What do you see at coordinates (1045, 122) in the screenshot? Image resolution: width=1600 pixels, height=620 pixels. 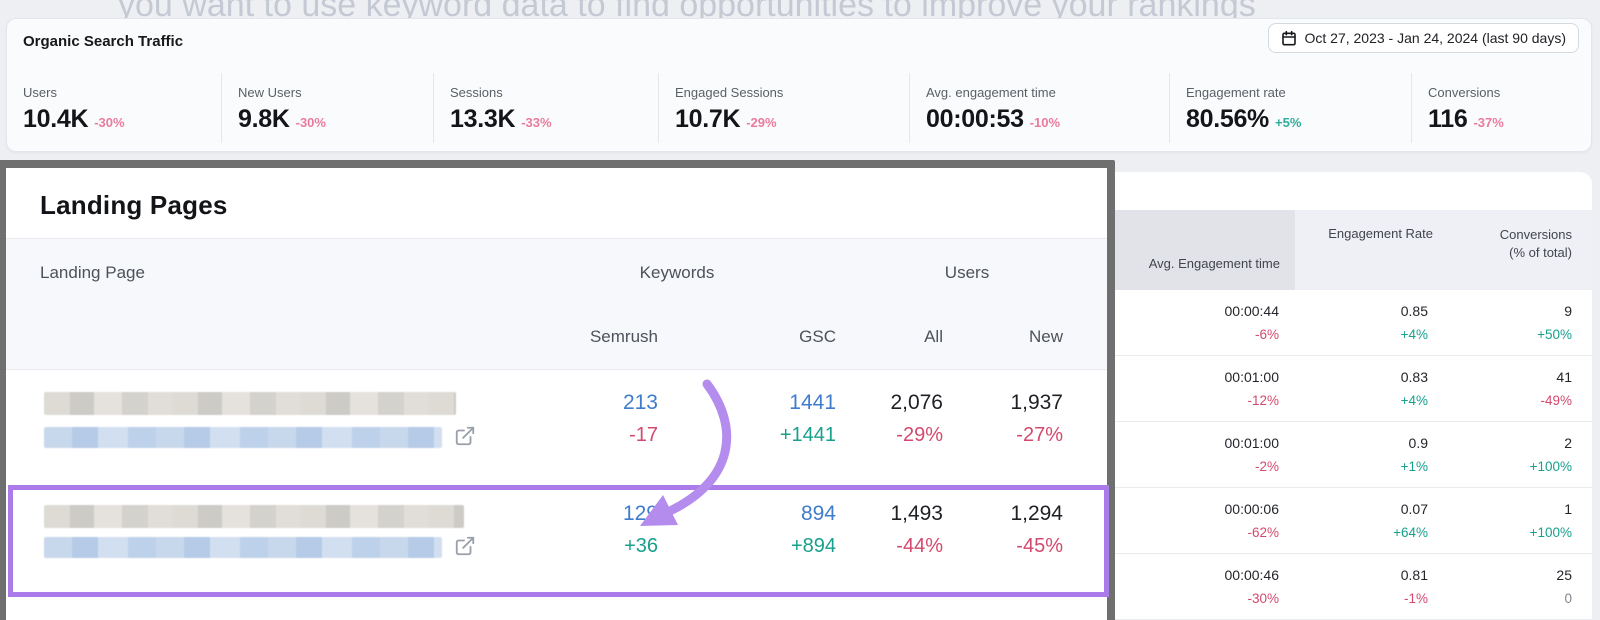 I see `metric-delta: -10%` at bounding box center [1045, 122].